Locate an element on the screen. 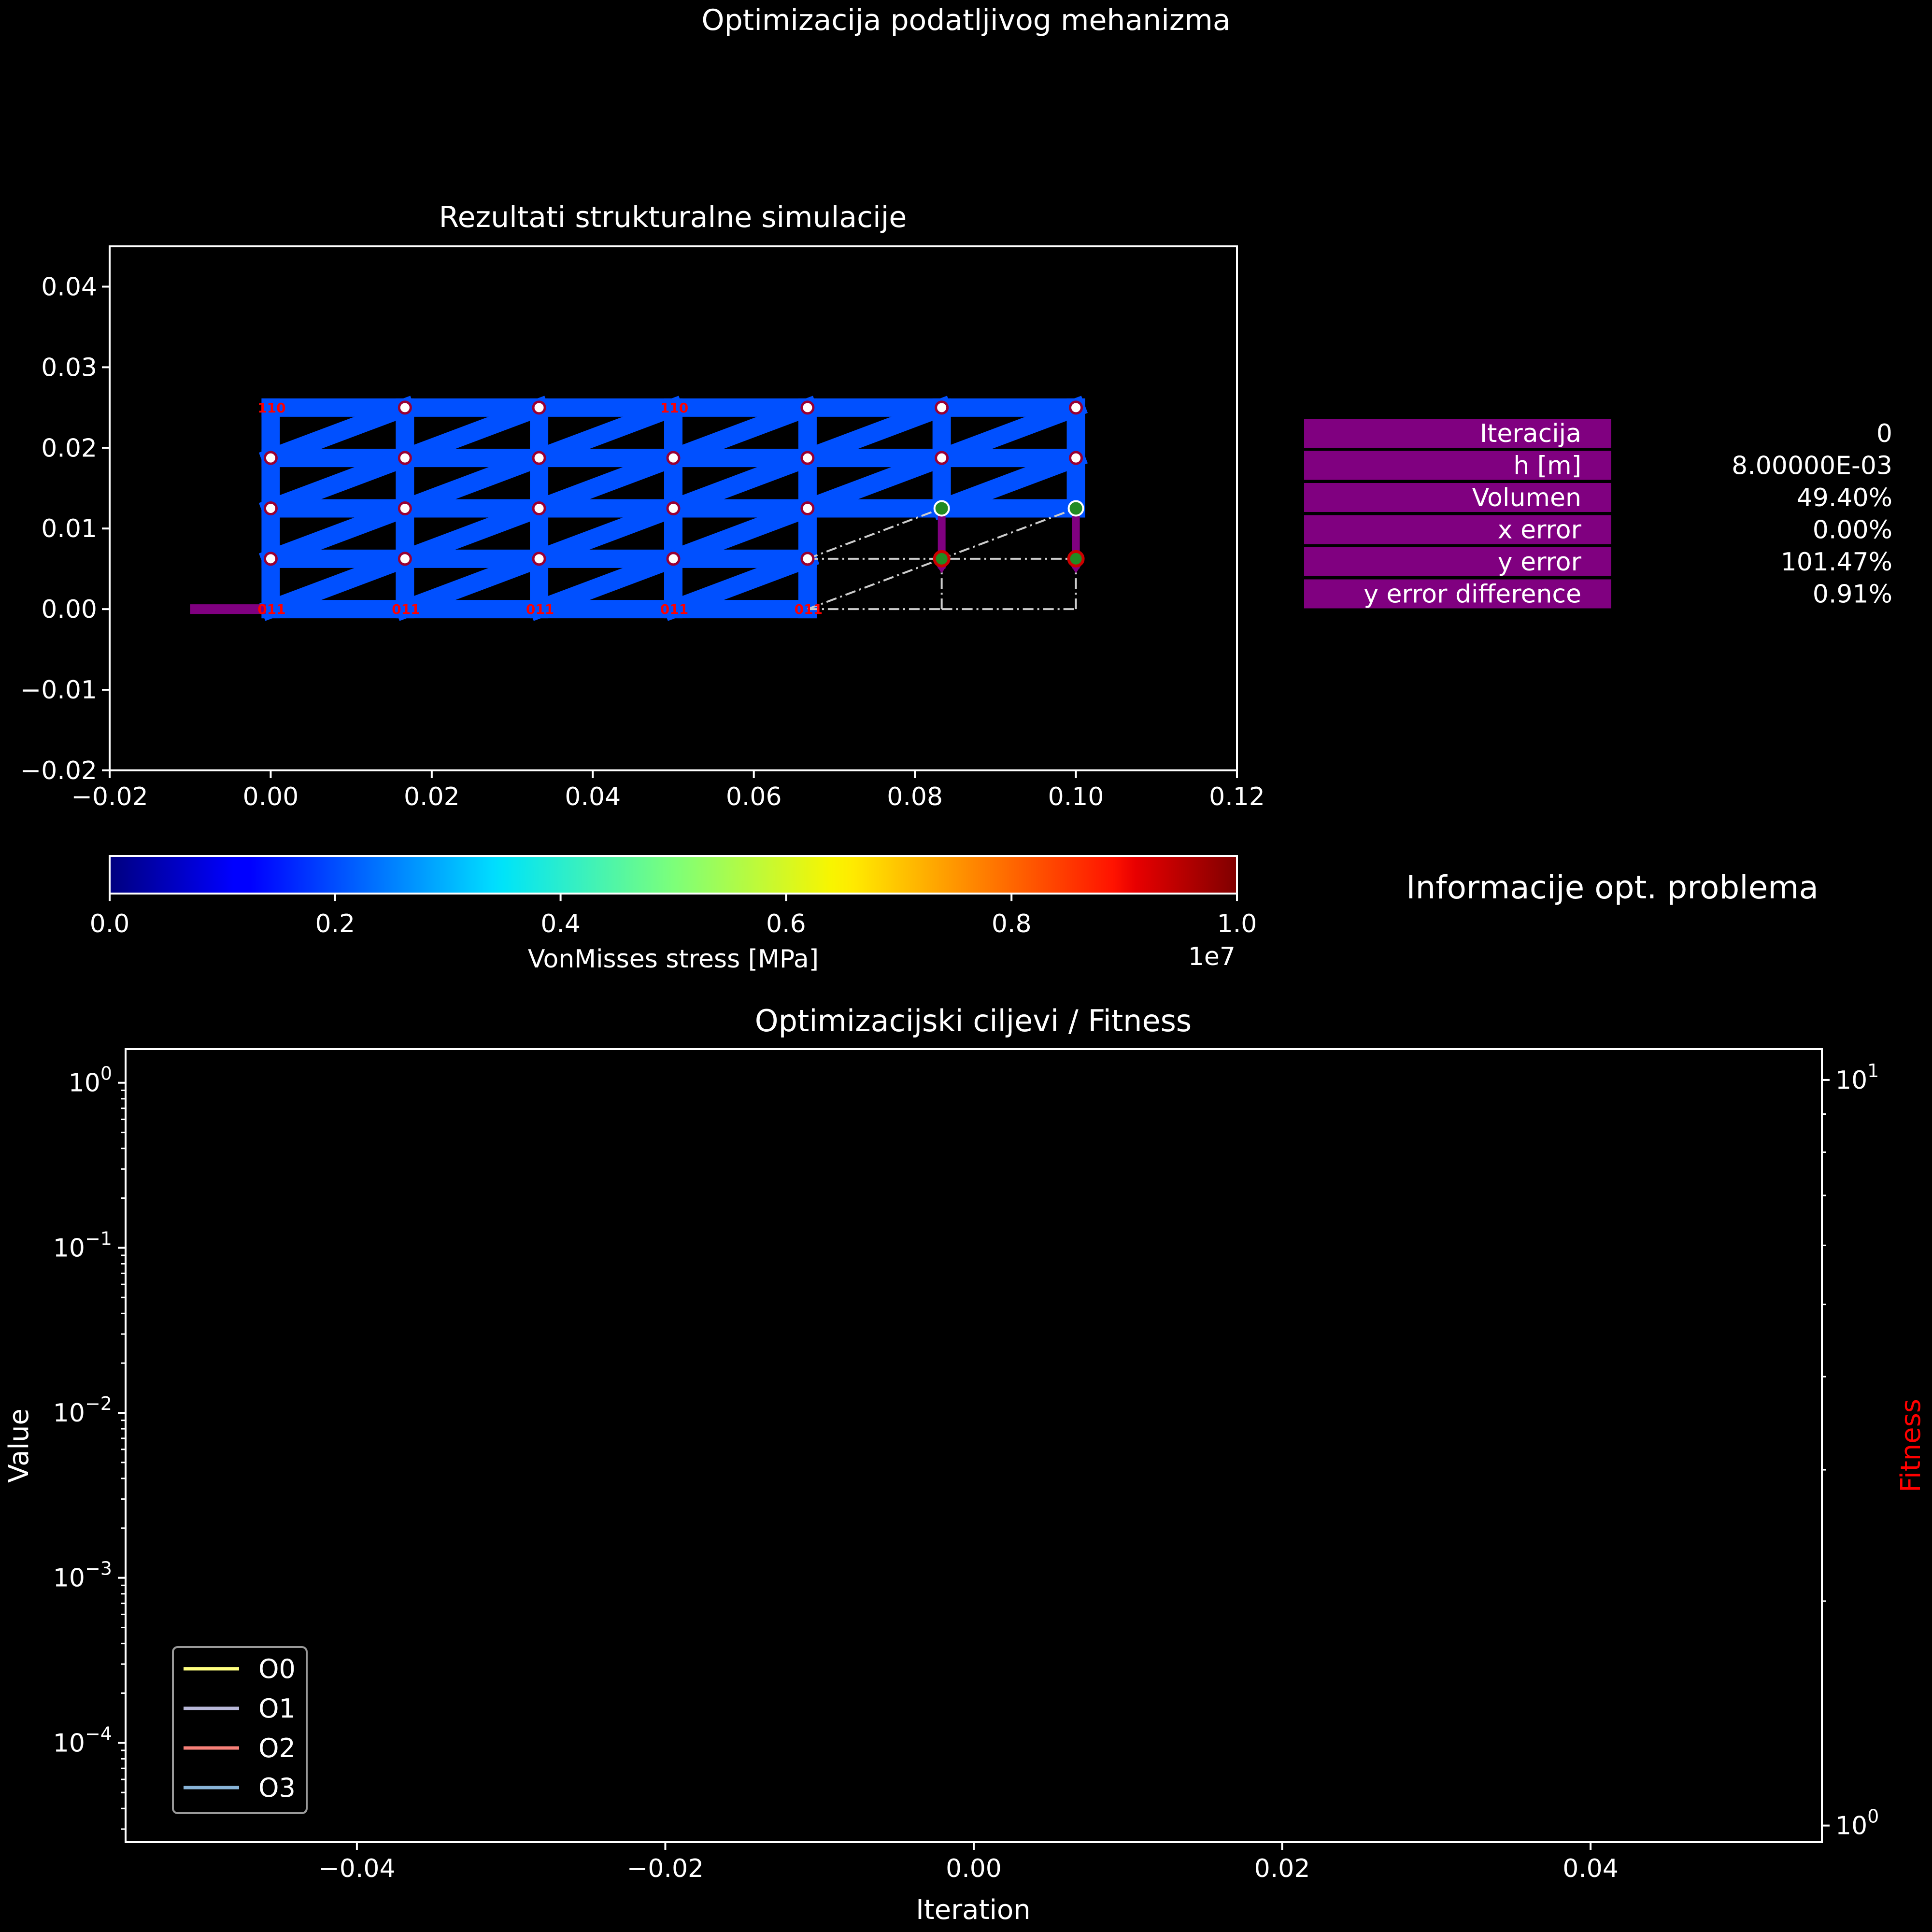 The height and width of the screenshot is (1932, 1932). y-tick-label: 10⁻³ is located at coordinates (82, 1575).